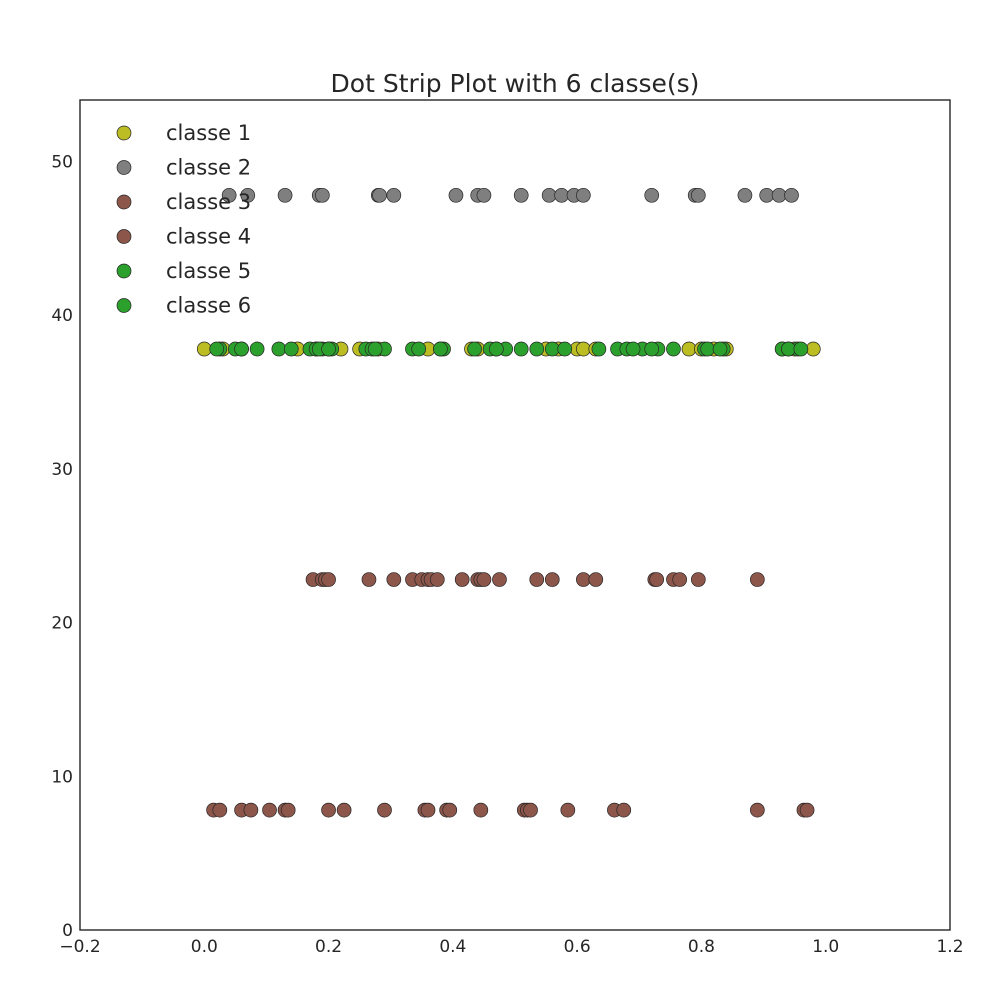  I want to click on x-tick-label: 1.0, so click(825, 947).